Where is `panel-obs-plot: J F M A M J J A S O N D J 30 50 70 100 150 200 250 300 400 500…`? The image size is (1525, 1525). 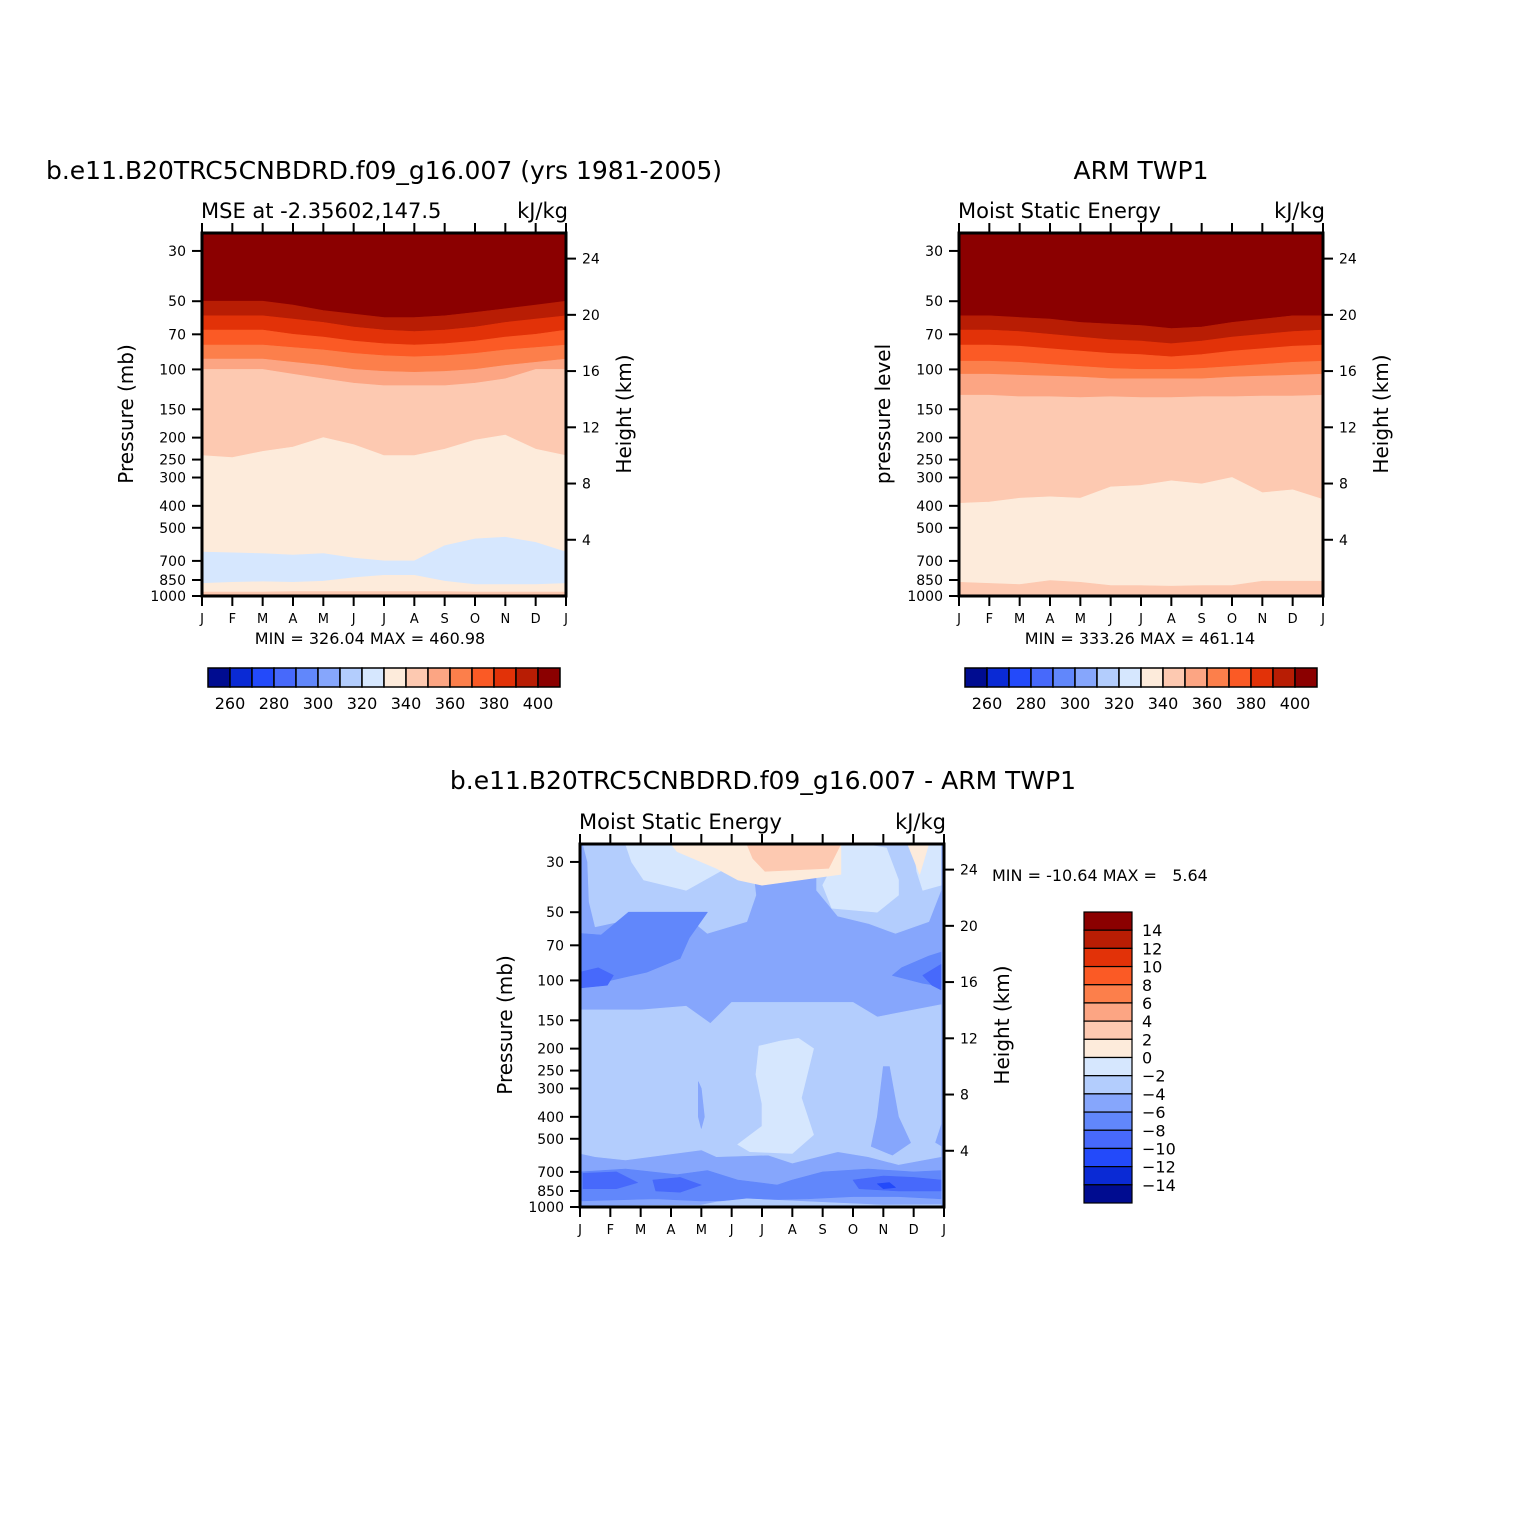
panel-obs-plot: J F M A M J J A S O N D J 30 50 70 100 150 200 250 300 400 500… is located at coordinates (1132, 425).